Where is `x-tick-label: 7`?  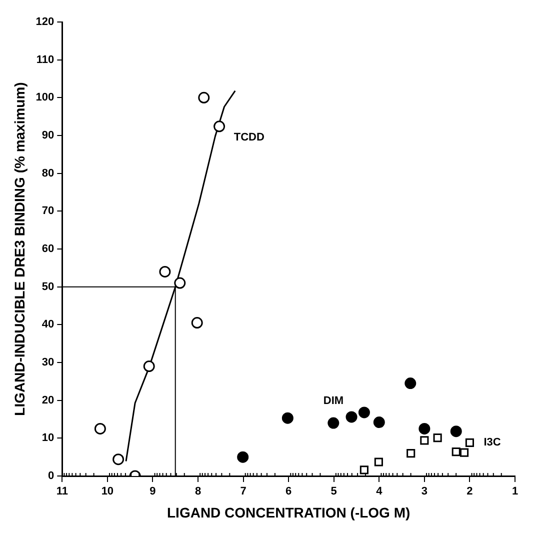 x-tick-label: 7 is located at coordinates (243, 492).